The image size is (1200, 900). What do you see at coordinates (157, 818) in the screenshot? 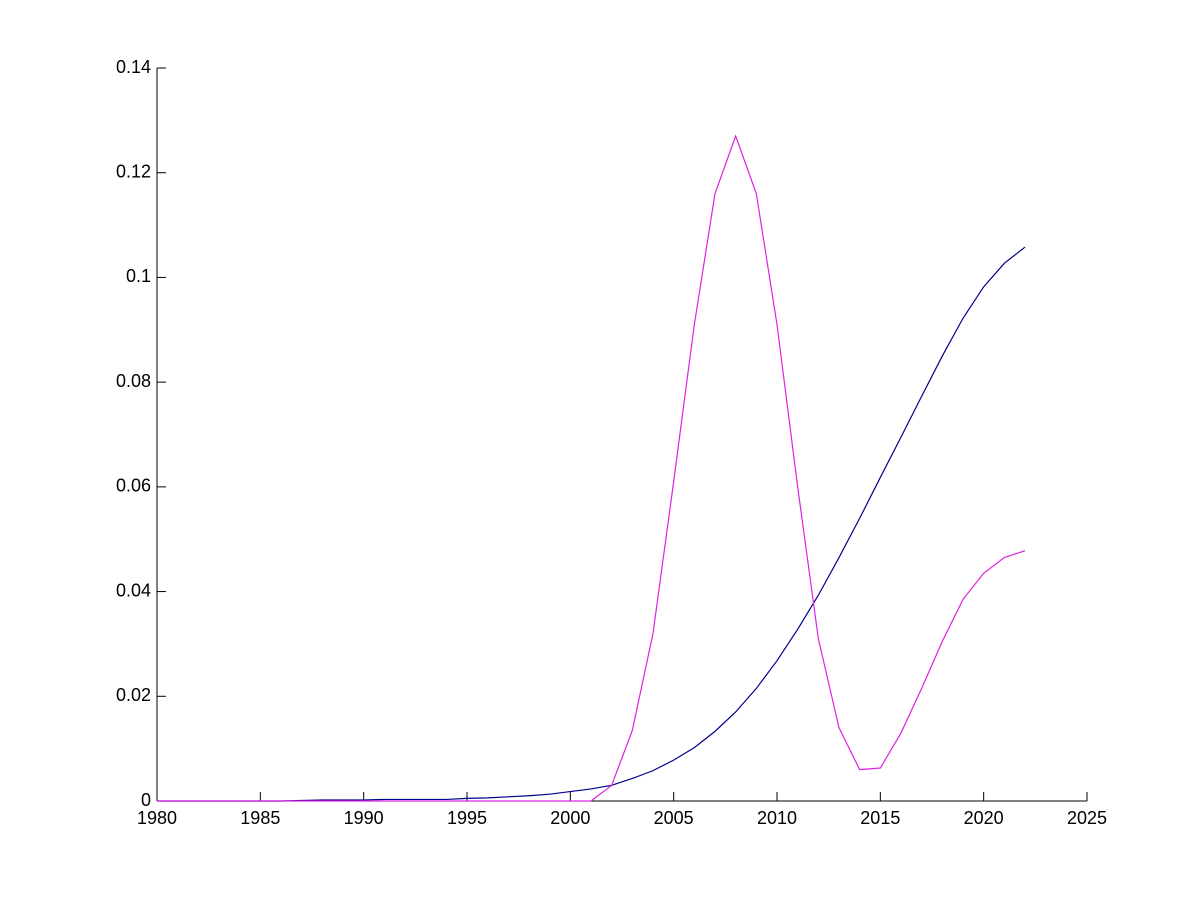
I see `x-tick-label: 1980` at bounding box center [157, 818].